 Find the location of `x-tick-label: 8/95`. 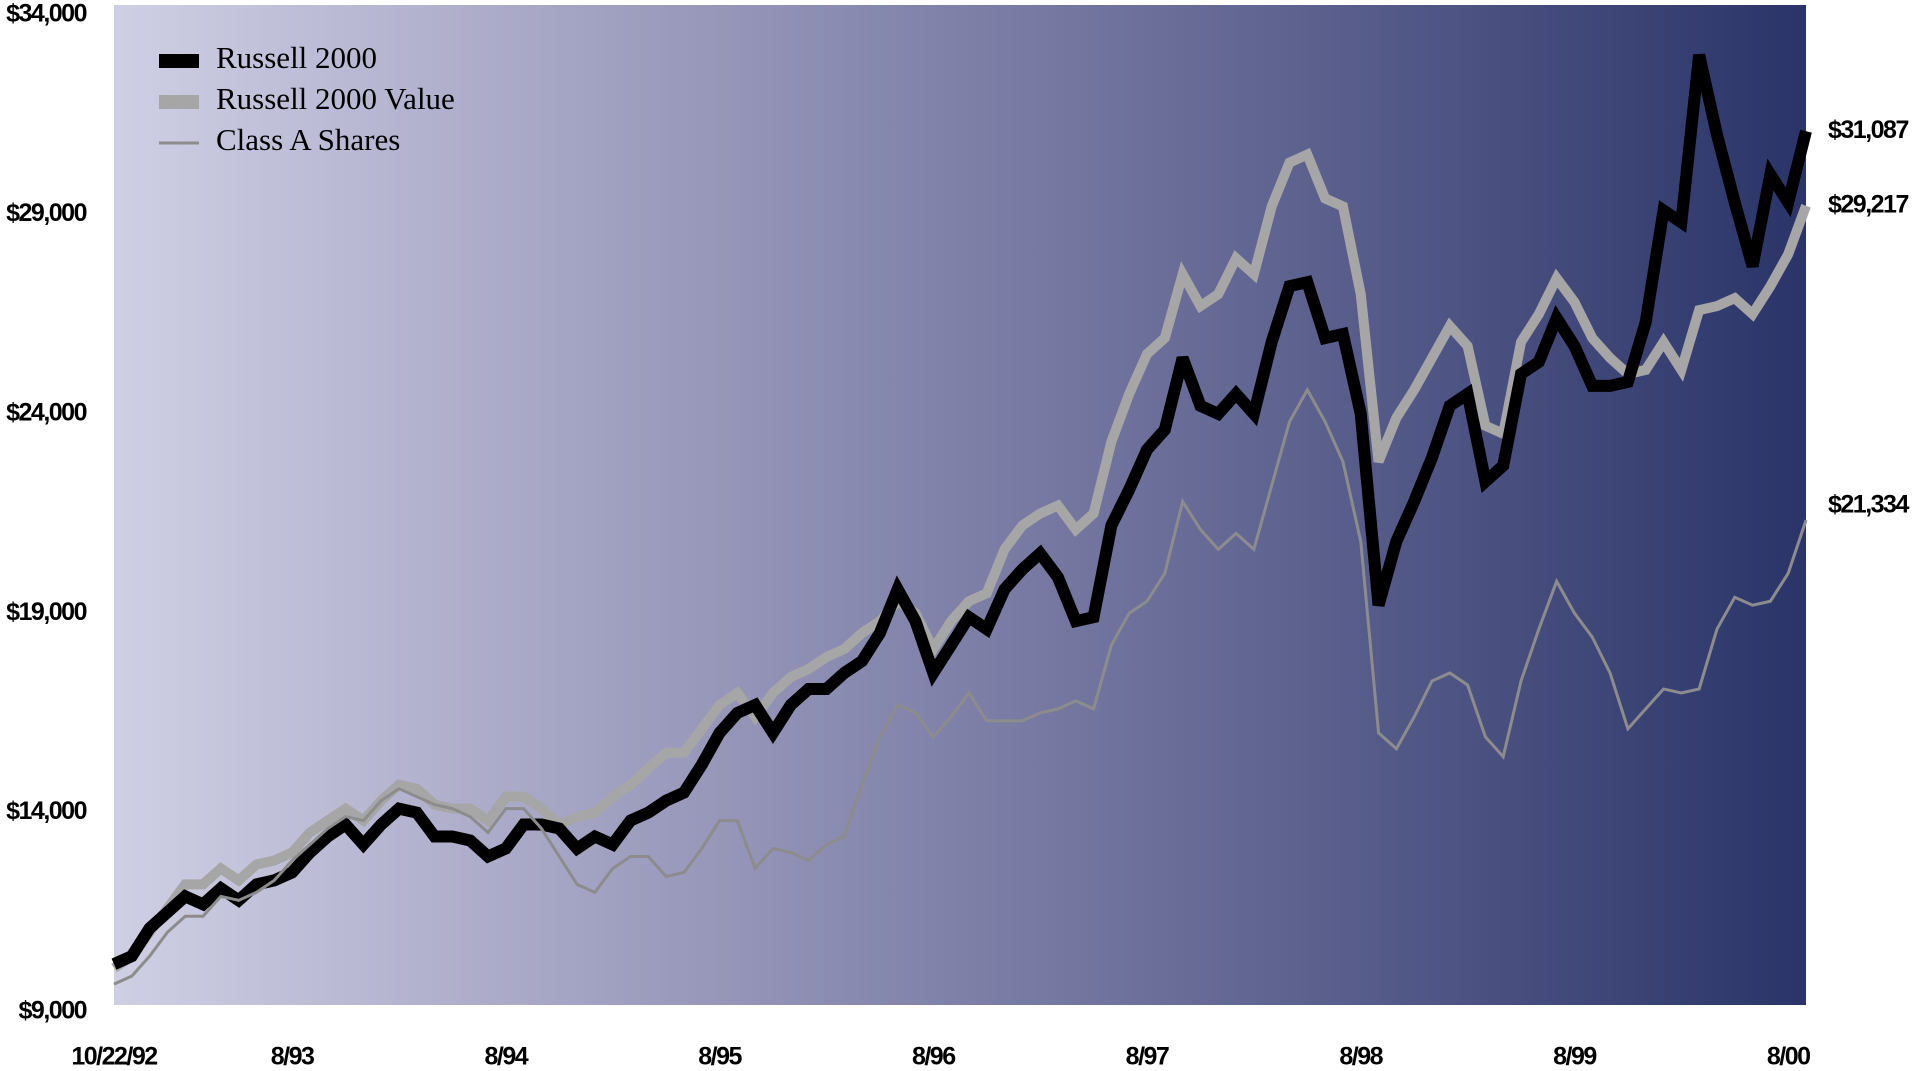

x-tick-label: 8/95 is located at coordinates (720, 1057).